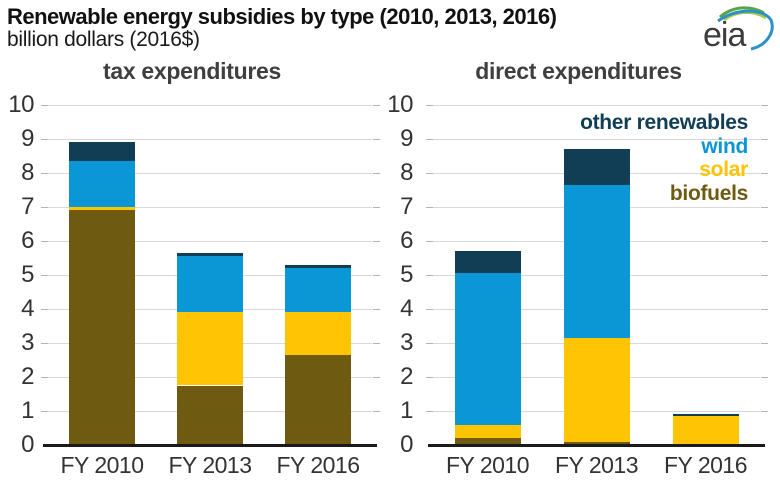 The height and width of the screenshot is (490, 780). What do you see at coordinates (318, 465) in the screenshot?
I see `x-axis-label: FY 2016` at bounding box center [318, 465].